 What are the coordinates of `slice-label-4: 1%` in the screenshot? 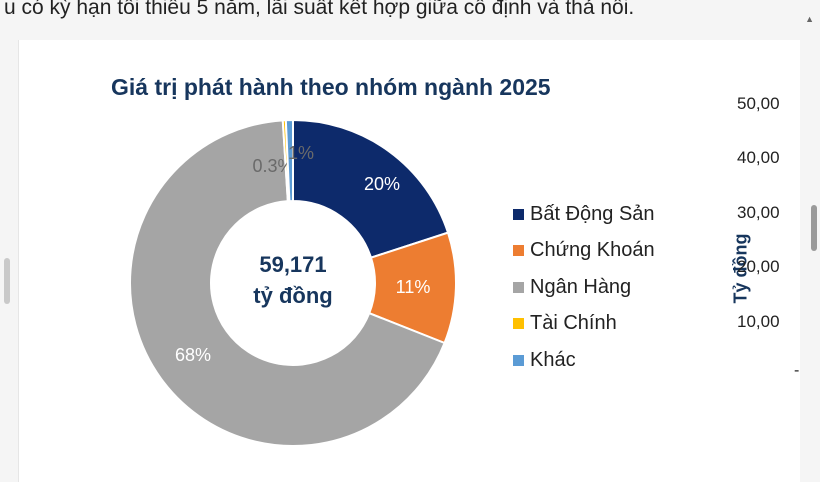 It's located at (301, 153).